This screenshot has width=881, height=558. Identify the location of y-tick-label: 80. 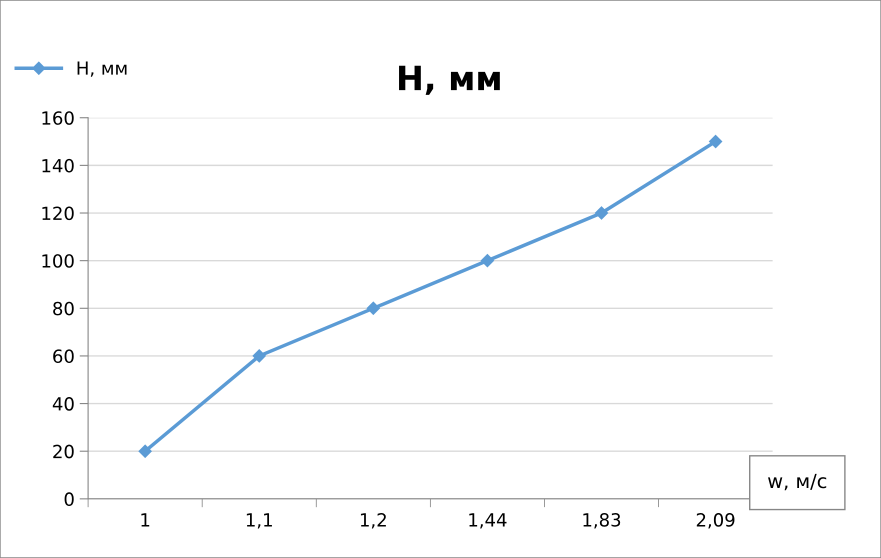
(63, 309).